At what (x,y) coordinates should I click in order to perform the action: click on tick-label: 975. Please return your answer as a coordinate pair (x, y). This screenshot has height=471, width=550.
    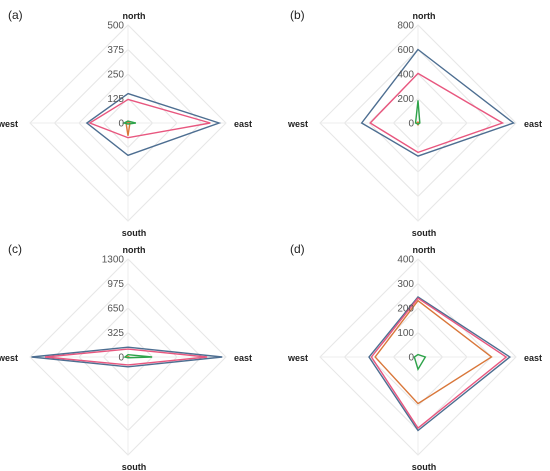
    Looking at the image, I should click on (115, 284).